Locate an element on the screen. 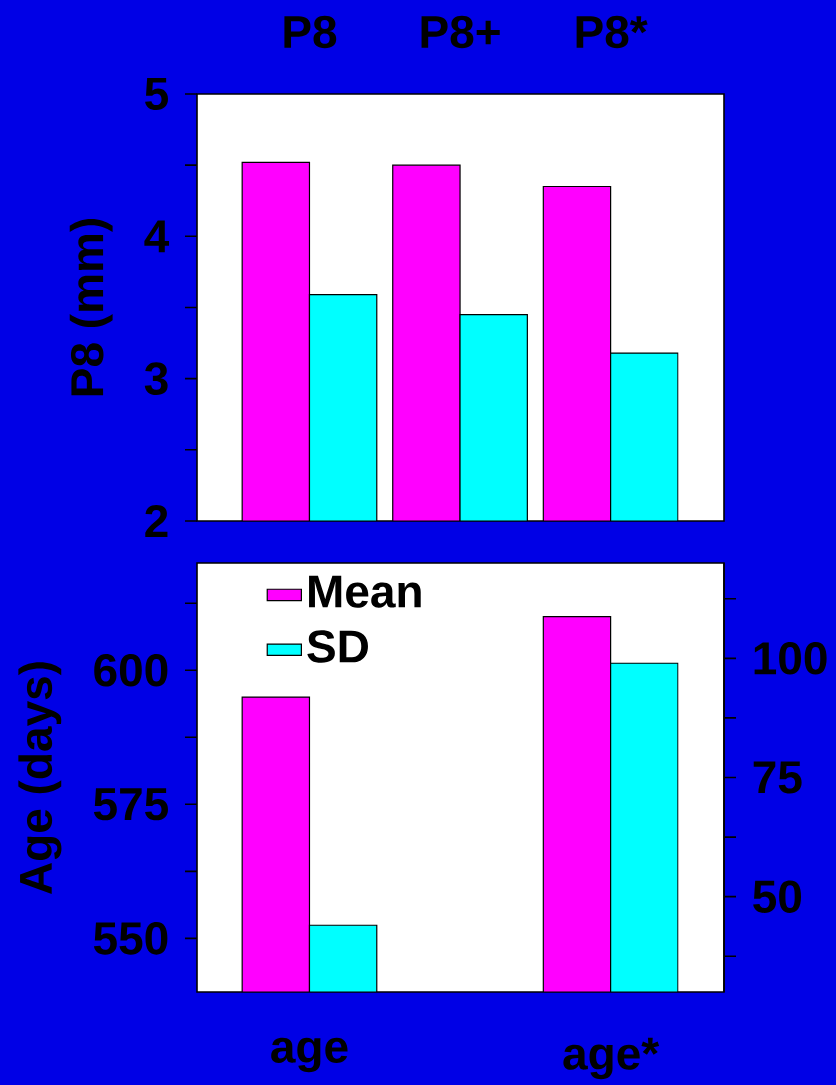 The height and width of the screenshot is (1085, 836). x-tick-label: age* is located at coordinates (611, 1058).